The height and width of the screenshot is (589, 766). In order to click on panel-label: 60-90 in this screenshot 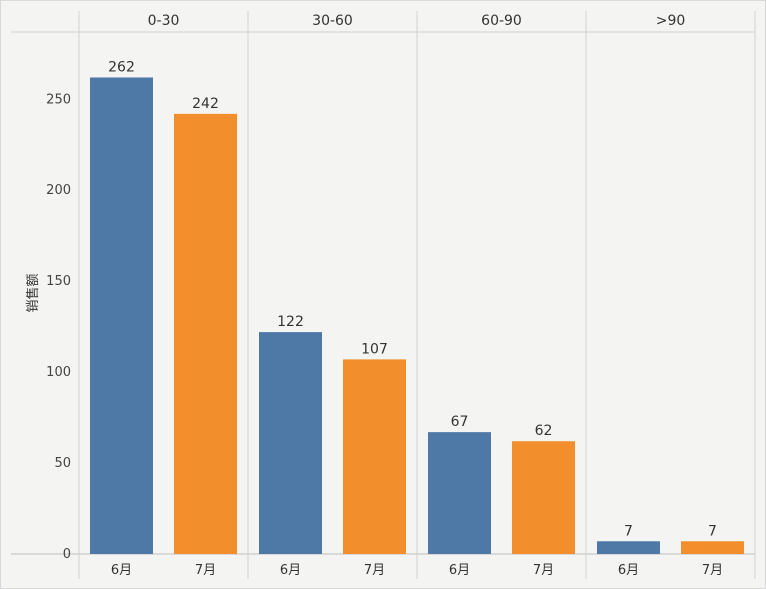, I will do `click(501, 21)`.